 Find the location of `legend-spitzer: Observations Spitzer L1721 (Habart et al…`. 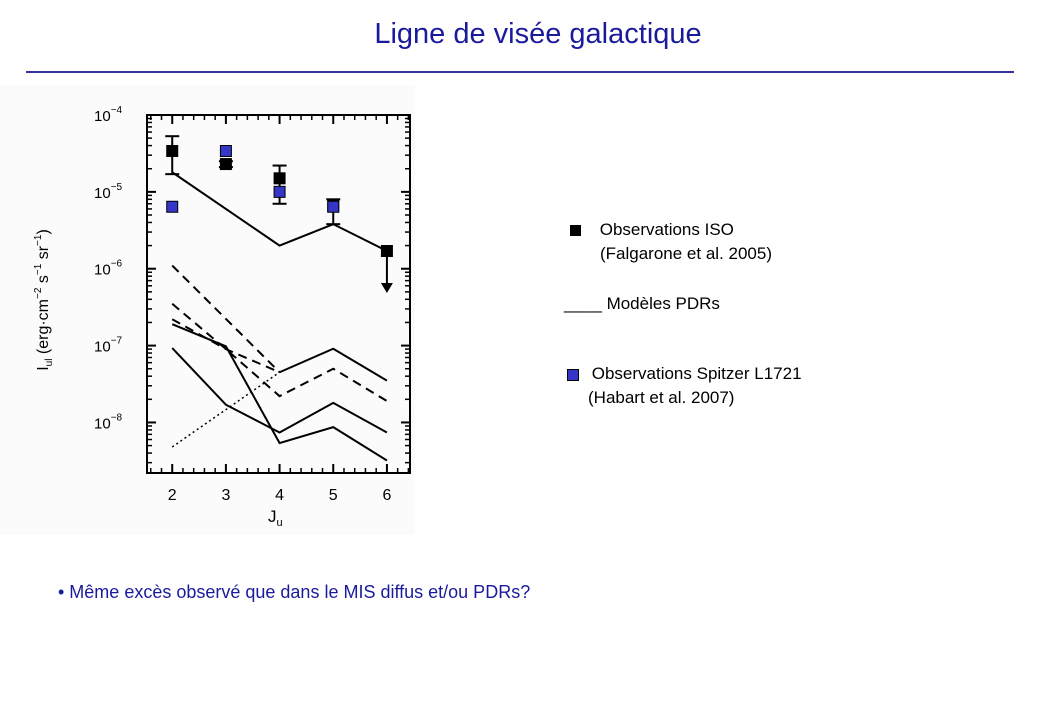

legend-spitzer: Observations Spitzer L1721 (Habart et al… is located at coordinates (684, 386).